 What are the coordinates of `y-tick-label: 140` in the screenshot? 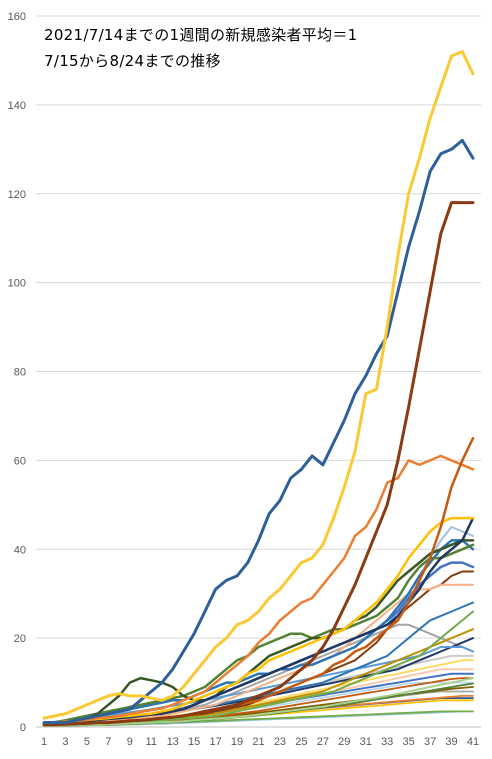 It's located at (17, 106).